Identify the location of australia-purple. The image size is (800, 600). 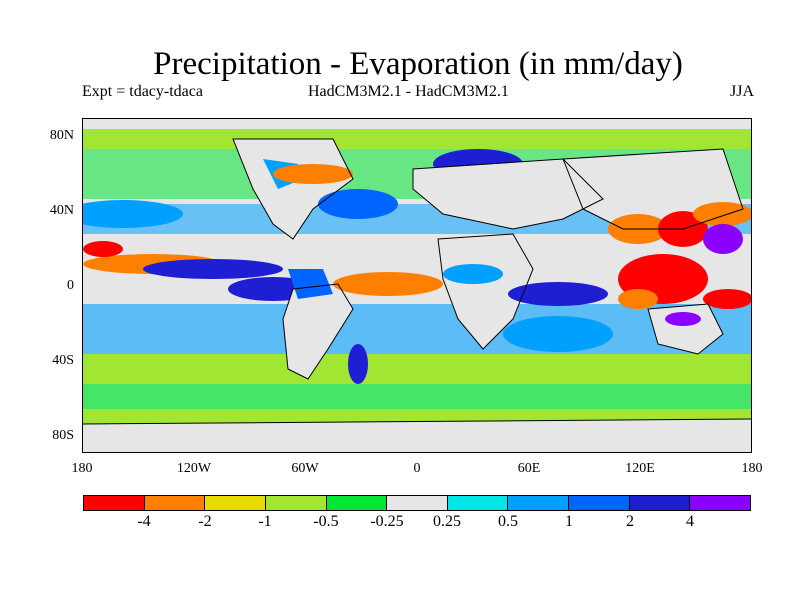
(683, 319).